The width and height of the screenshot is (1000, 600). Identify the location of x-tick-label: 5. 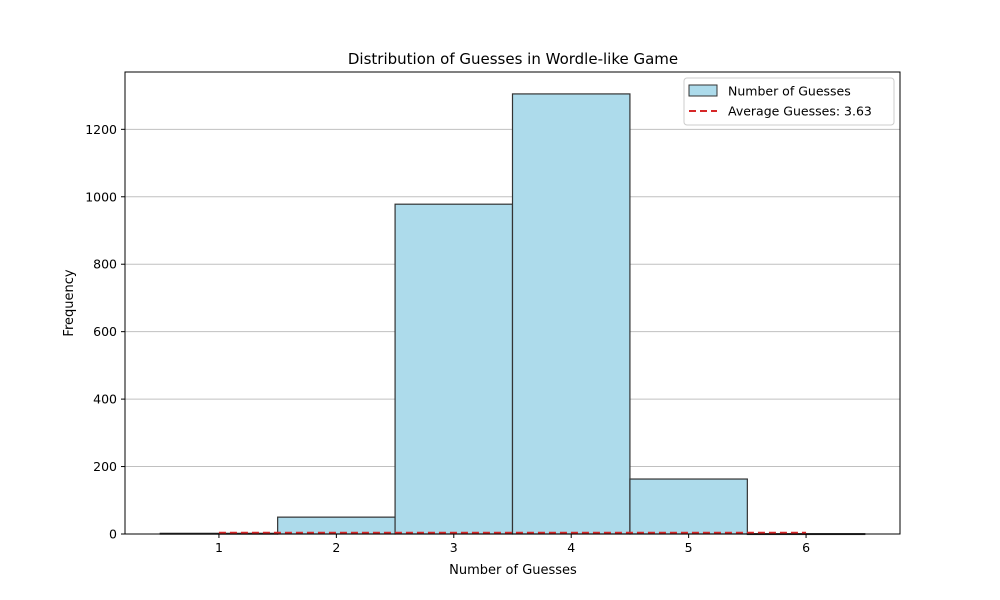
(689, 547).